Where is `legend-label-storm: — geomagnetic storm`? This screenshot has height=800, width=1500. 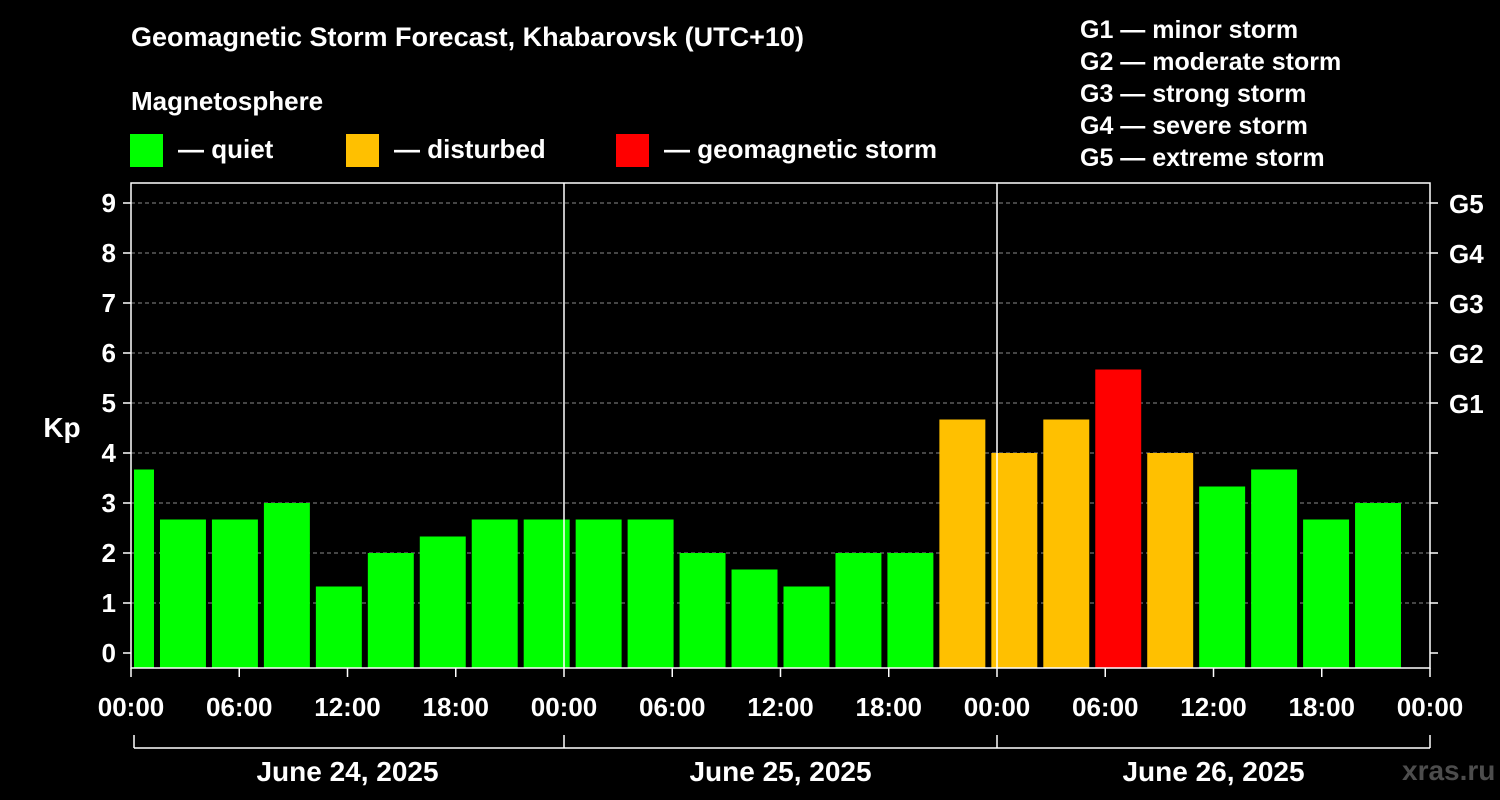
legend-label-storm: — geomagnetic storm is located at coordinates (801, 149).